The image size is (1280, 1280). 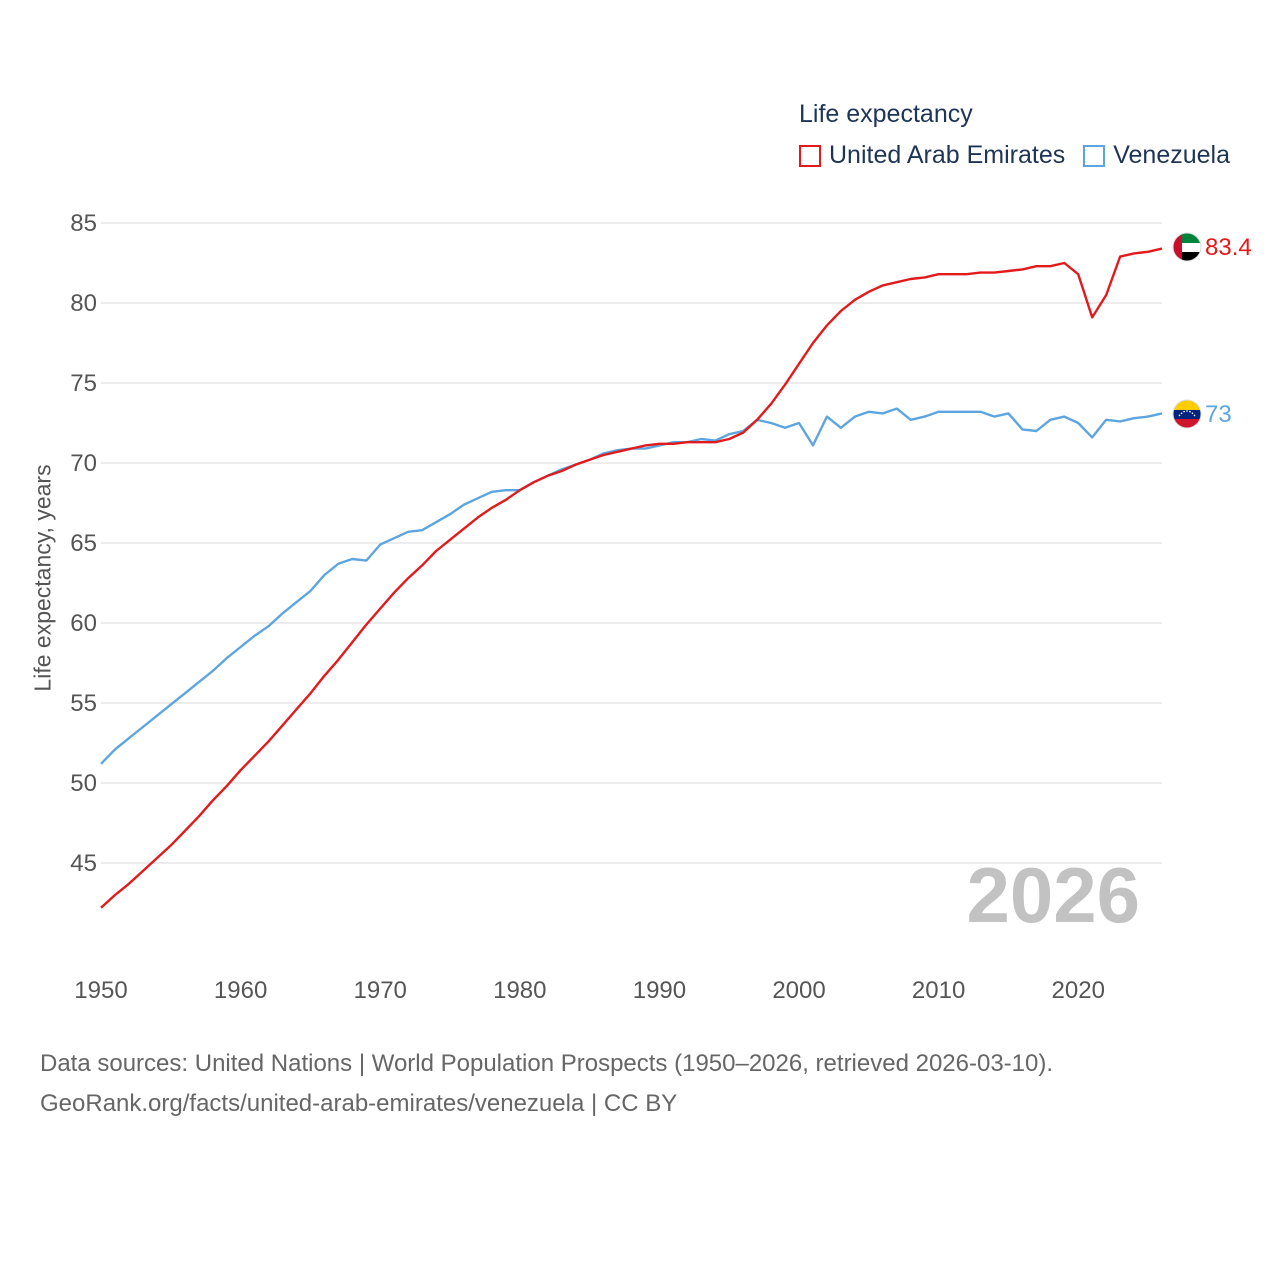 What do you see at coordinates (240, 990) in the screenshot?
I see `x-tick-label-1960: 1960` at bounding box center [240, 990].